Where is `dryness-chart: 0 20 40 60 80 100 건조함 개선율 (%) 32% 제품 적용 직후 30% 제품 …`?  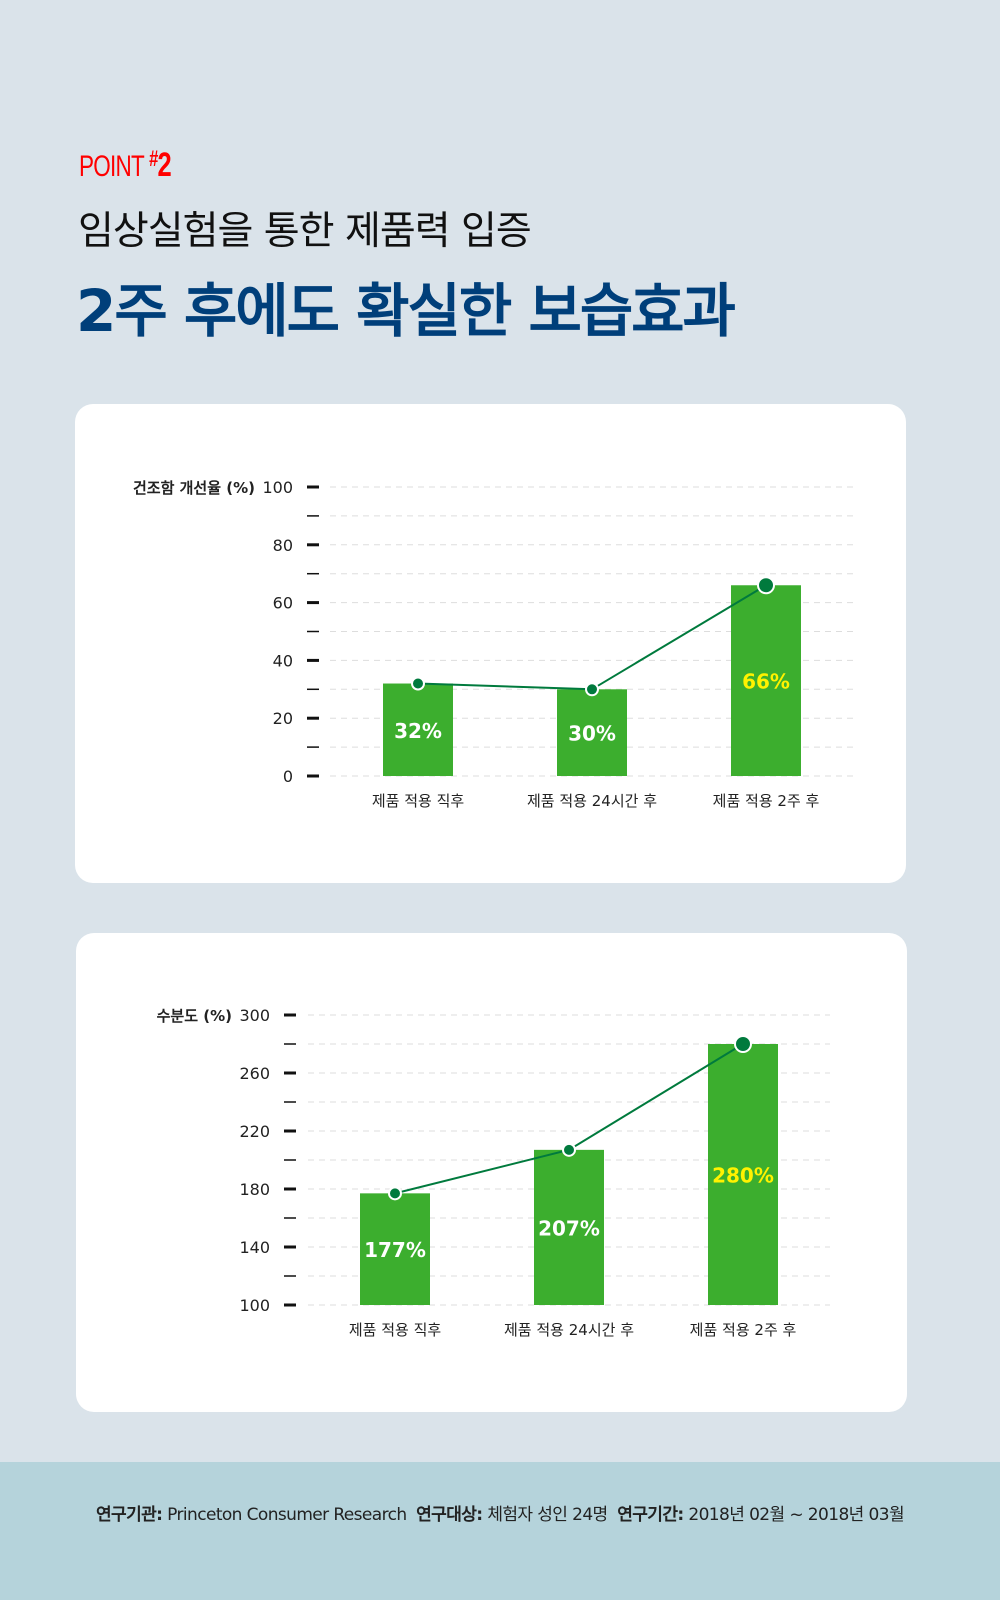 dryness-chart: 0 20 40 60 80 100 건조함 개선율 (%) 32% 제품 적용 직후 30% 제품 … is located at coordinates (494, 644).